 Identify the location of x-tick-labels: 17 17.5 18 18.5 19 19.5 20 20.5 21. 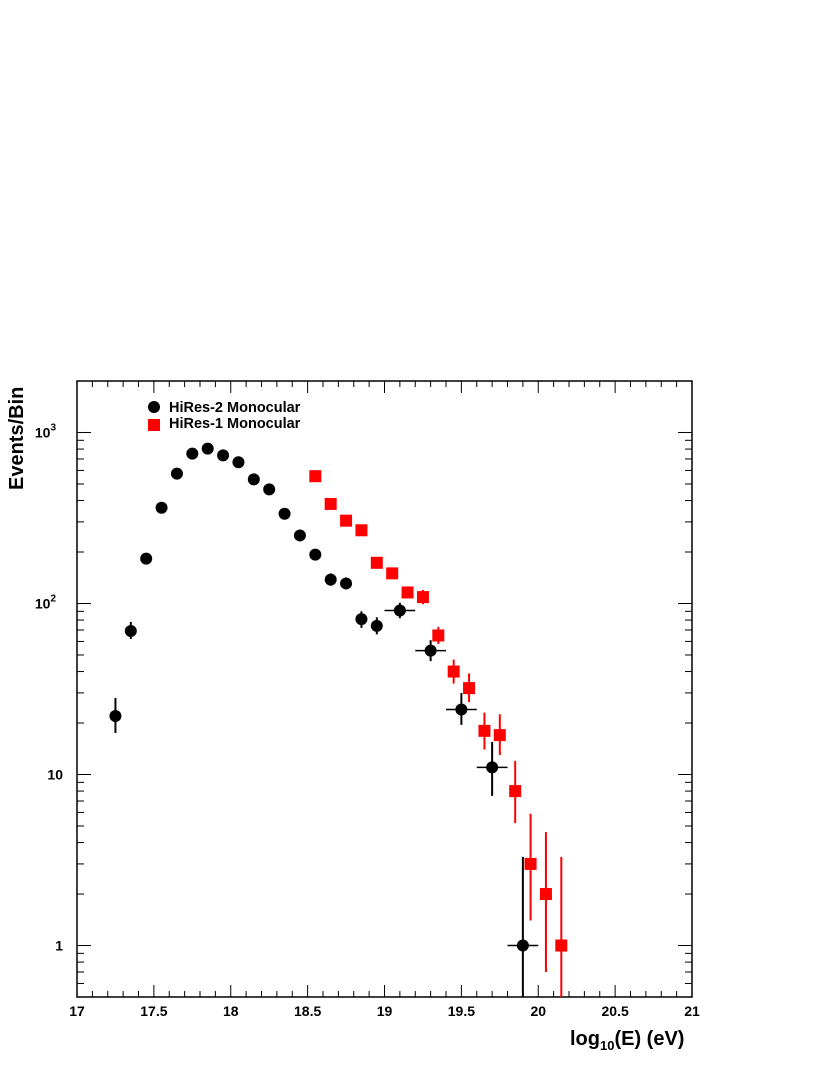
(384, 1011).